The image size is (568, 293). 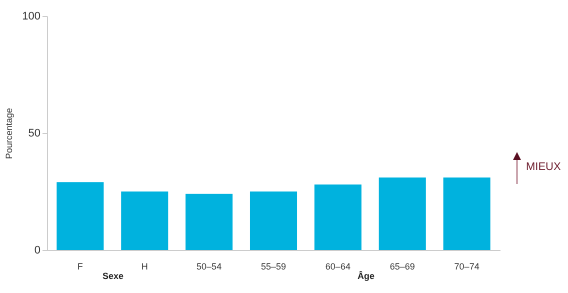 What do you see at coordinates (467, 267) in the screenshot?
I see `x-tick-label: 70–74` at bounding box center [467, 267].